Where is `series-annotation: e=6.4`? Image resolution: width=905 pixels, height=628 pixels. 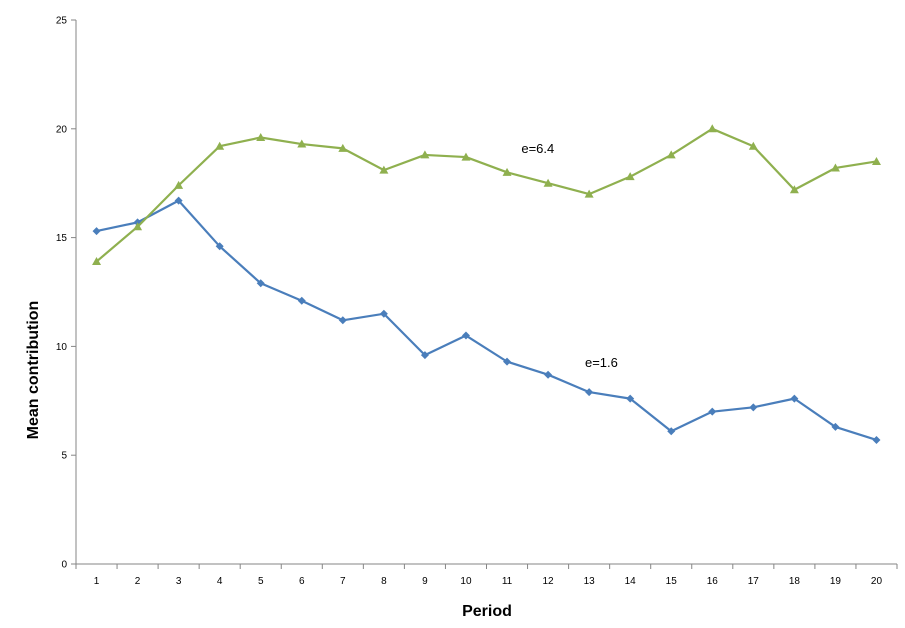
series-annotation: e=6.4 is located at coordinates (537, 148).